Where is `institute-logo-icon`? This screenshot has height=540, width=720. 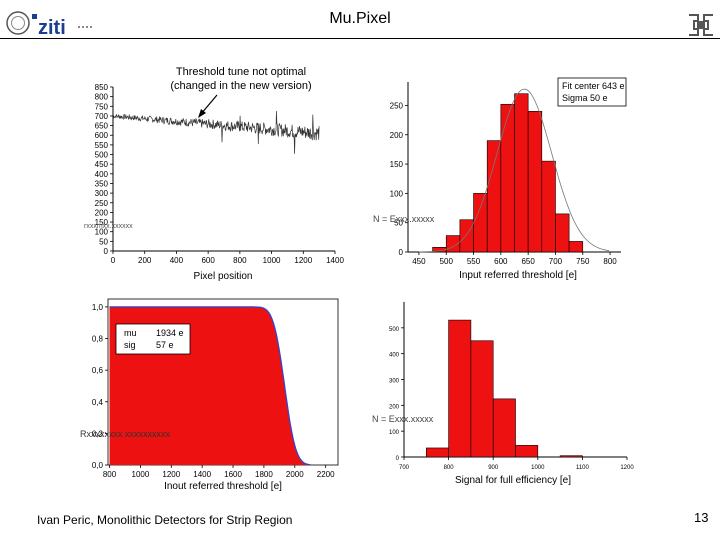
institute-logo-icon is located at coordinates (701, 25).